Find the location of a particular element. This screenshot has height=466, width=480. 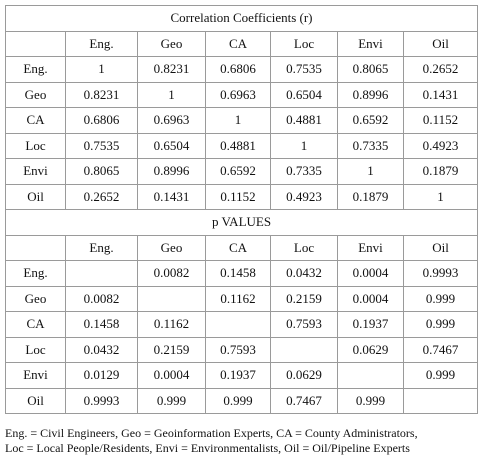

data-row: Envi 0.0129 0.0004 0.1937 0.0629 0.999 is located at coordinates (242, 375).